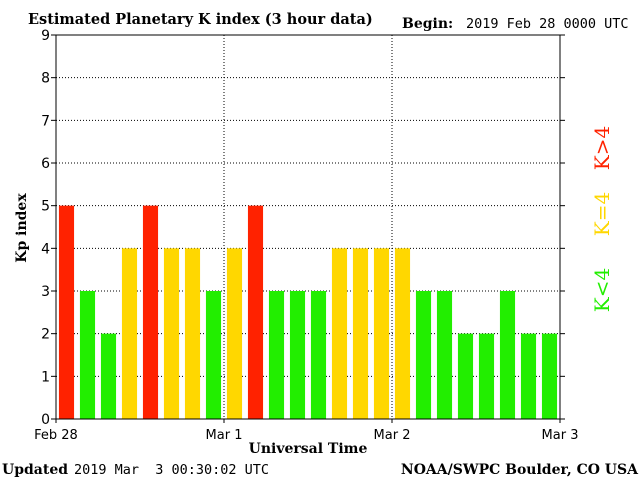 The image size is (640, 480). What do you see at coordinates (45, 36) in the screenshot?
I see `y-tick-label: 9` at bounding box center [45, 36].